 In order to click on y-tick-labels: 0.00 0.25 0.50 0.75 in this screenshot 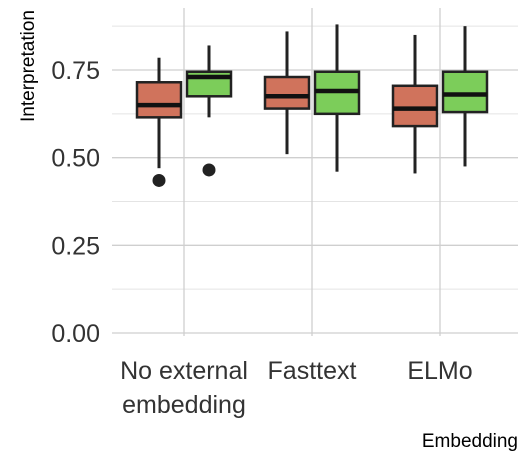, I will do `click(75, 202)`.